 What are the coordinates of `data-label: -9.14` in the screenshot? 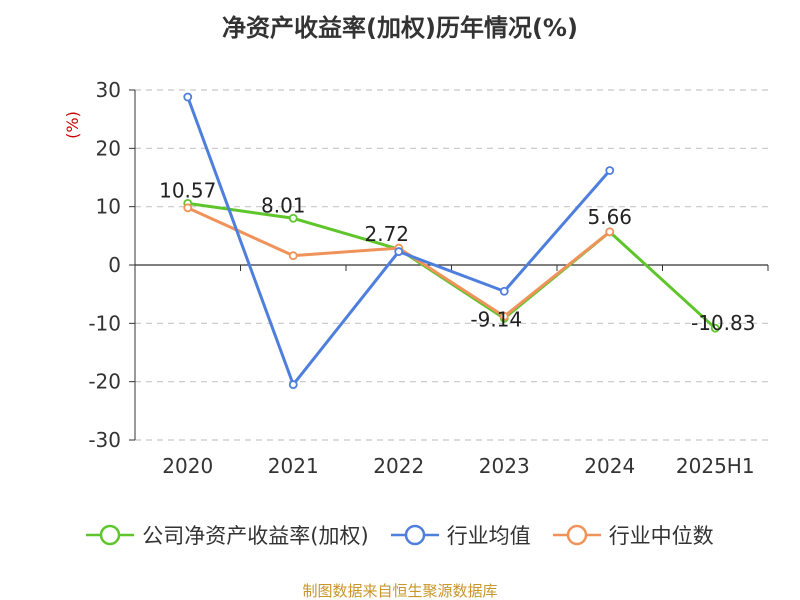 It's located at (496, 319).